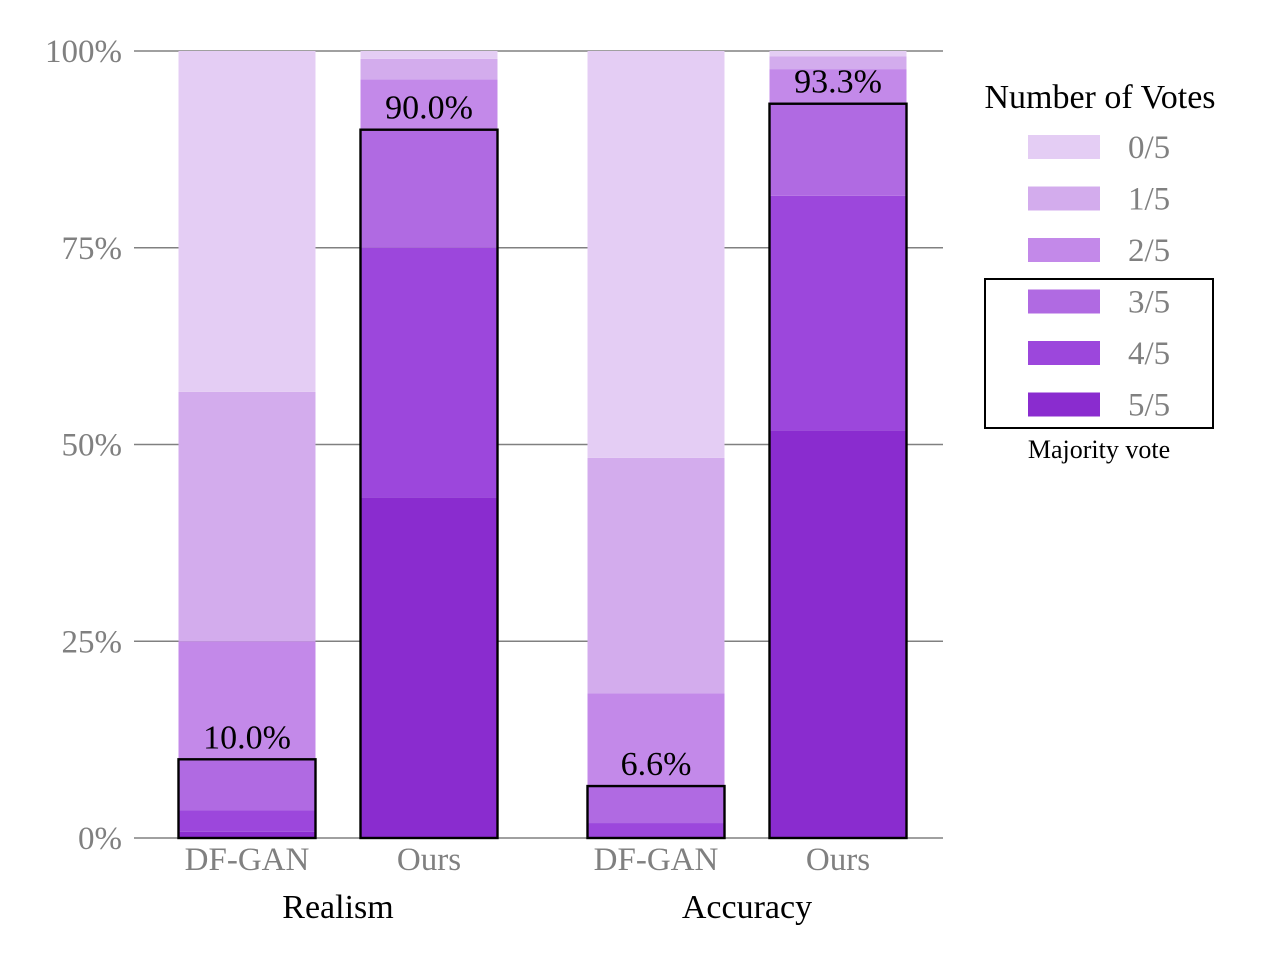 This screenshot has height=960, width=1280. I want to click on group-label: Realism, so click(337, 907).